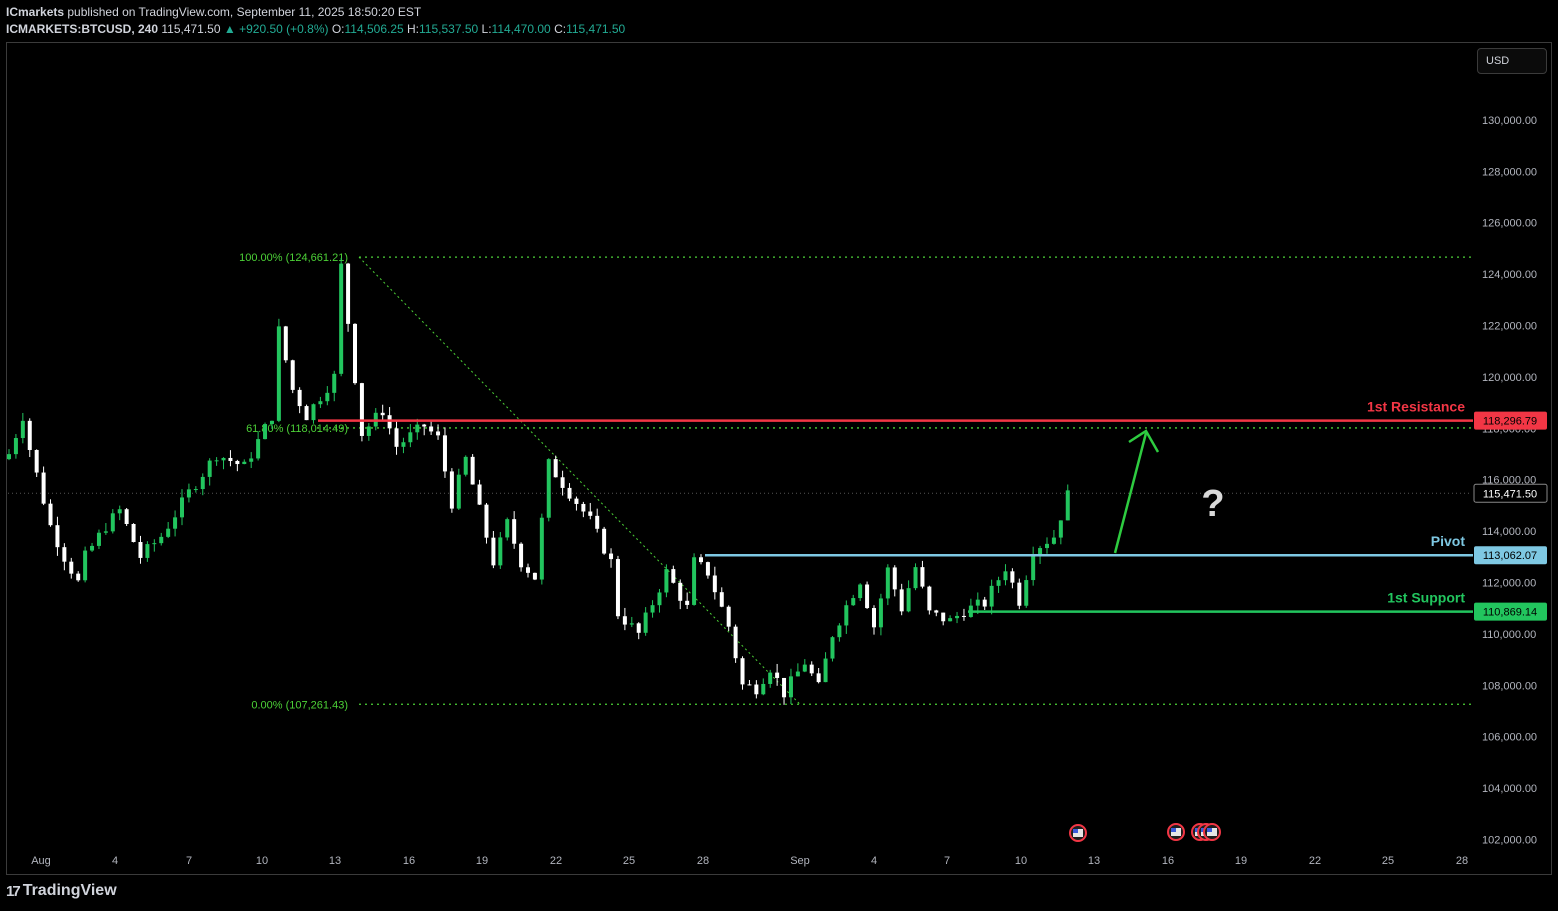 The height and width of the screenshot is (911, 1558). Describe the element at coordinates (1416, 407) in the screenshot. I see `level-name-label: 1st Resistance` at that location.